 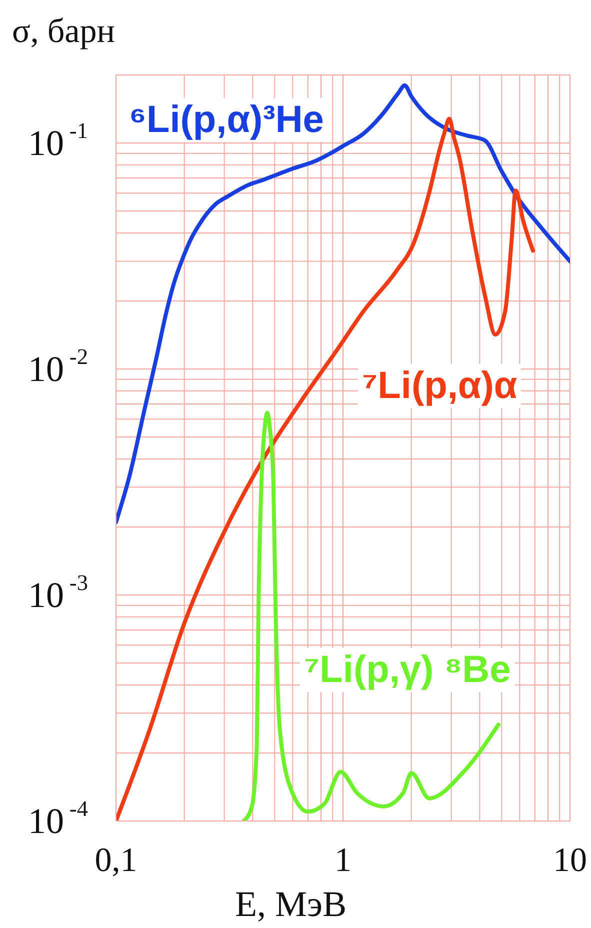 What do you see at coordinates (58, 367) in the screenshot?
I see `y-tick-label: 10$^{-2}$` at bounding box center [58, 367].